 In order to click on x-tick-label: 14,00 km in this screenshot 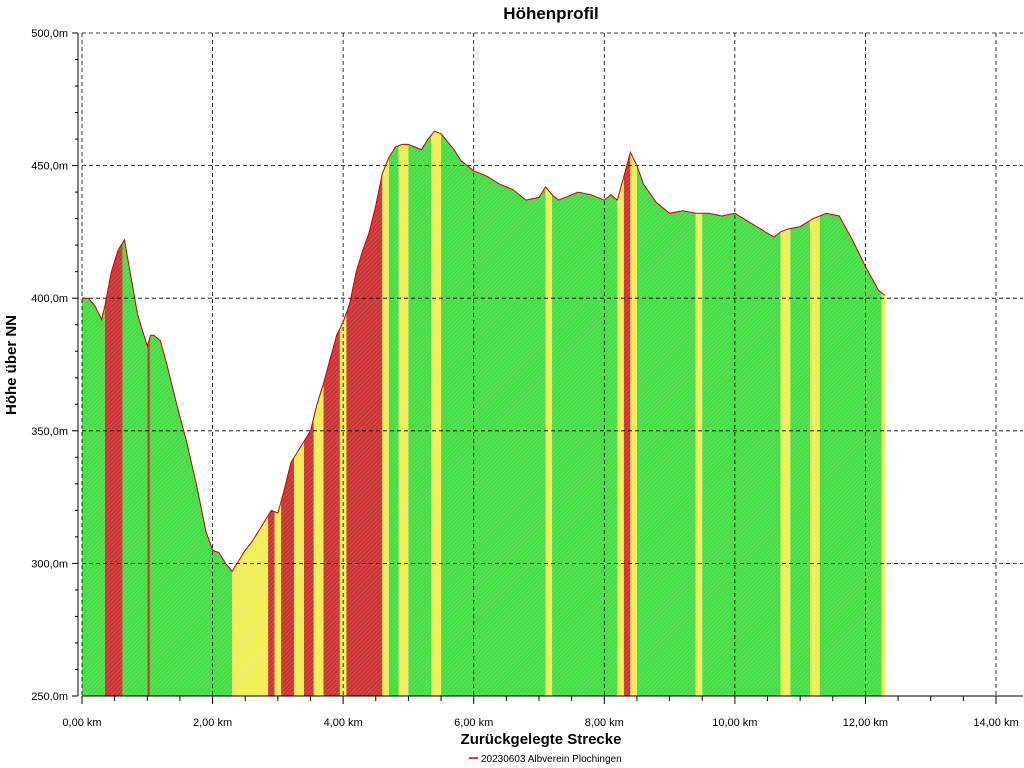, I will do `click(995, 723)`.